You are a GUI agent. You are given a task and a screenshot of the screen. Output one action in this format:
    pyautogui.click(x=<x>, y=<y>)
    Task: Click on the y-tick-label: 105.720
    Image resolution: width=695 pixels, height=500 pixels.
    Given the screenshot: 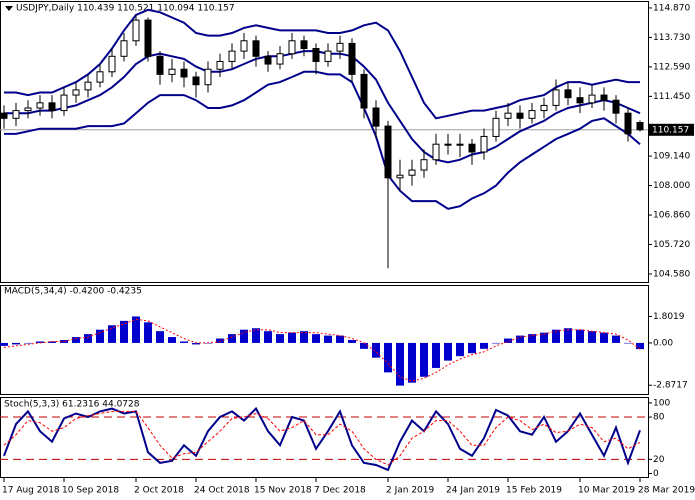 What is the action you would take?
    pyautogui.click(x=671, y=245)
    